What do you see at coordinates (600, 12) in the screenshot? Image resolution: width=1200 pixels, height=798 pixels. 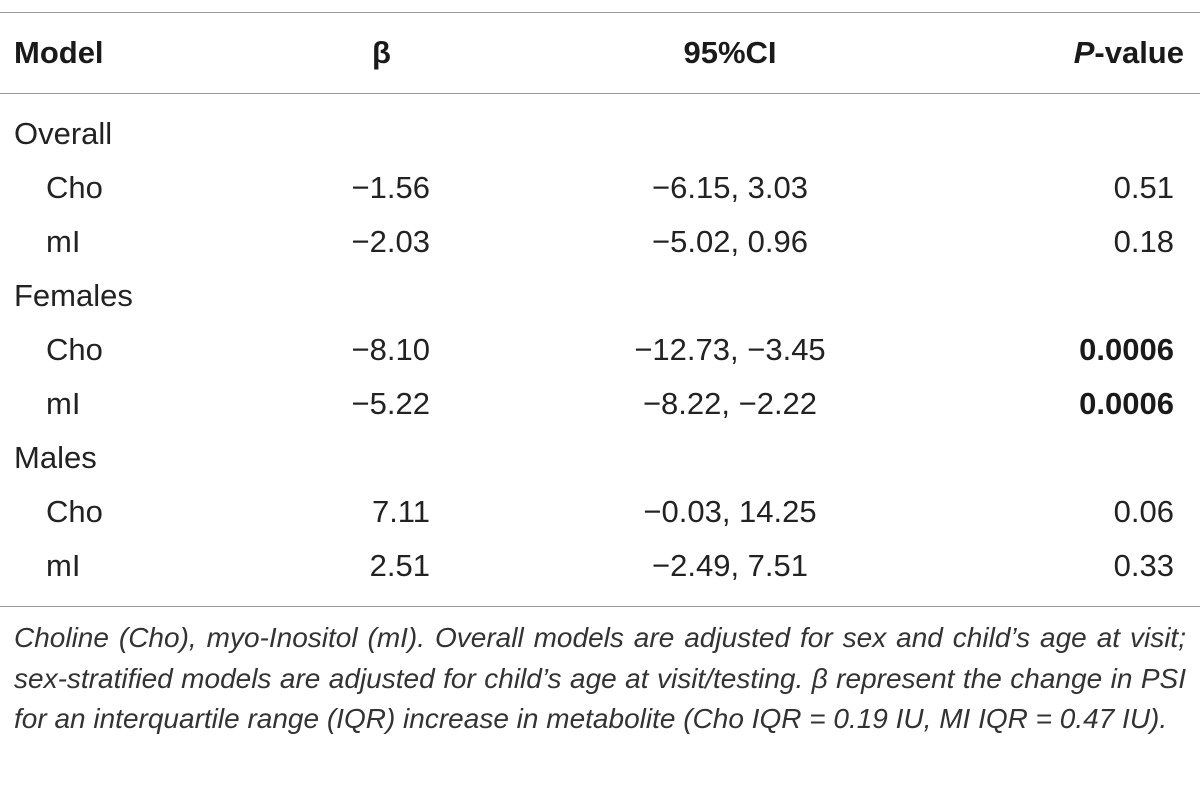 I see `table-top-rule` at bounding box center [600, 12].